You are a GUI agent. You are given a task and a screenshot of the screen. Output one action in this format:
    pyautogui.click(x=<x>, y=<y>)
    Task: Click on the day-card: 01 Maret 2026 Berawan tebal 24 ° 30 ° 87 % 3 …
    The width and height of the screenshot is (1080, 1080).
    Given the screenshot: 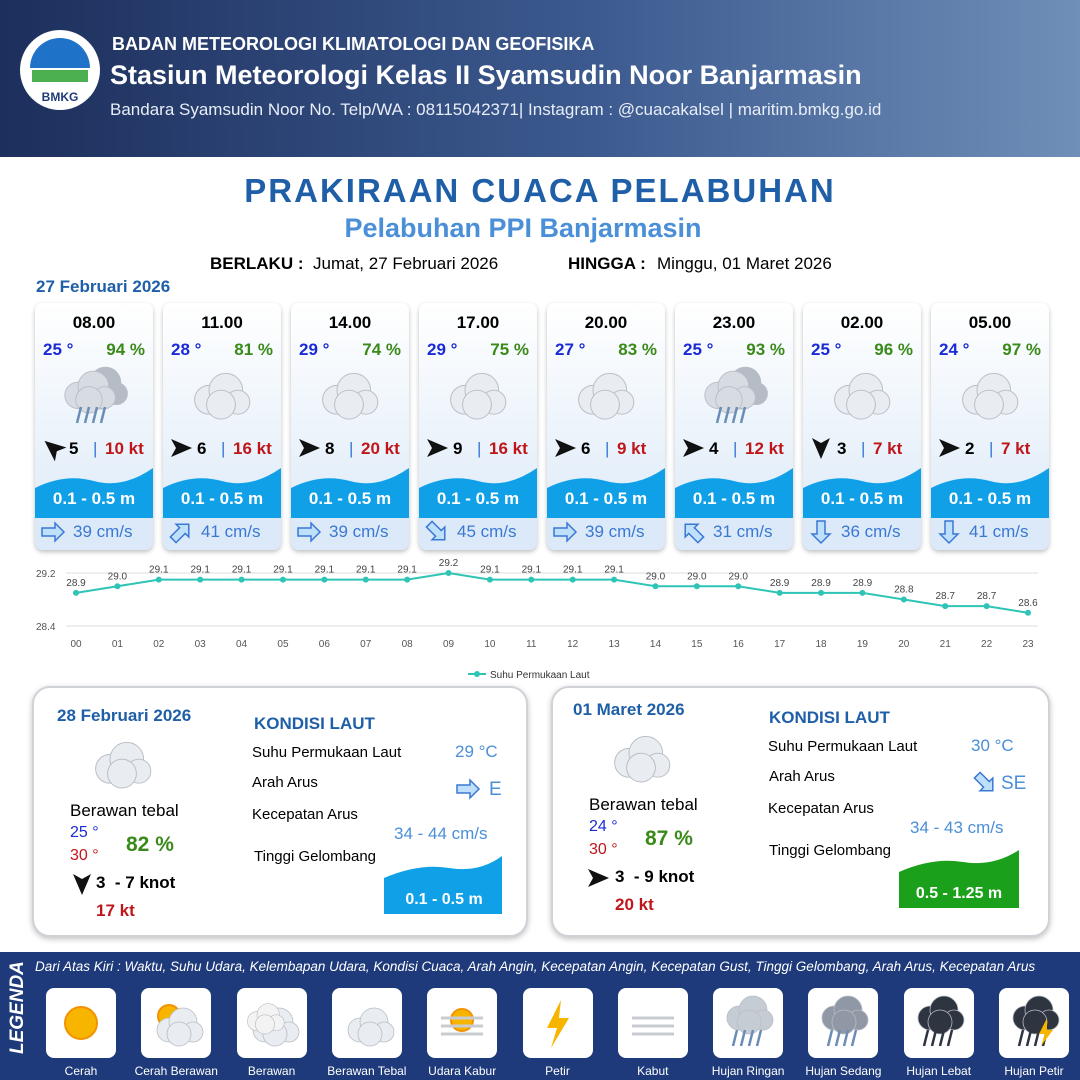 What is the action you would take?
    pyautogui.click(x=800, y=811)
    